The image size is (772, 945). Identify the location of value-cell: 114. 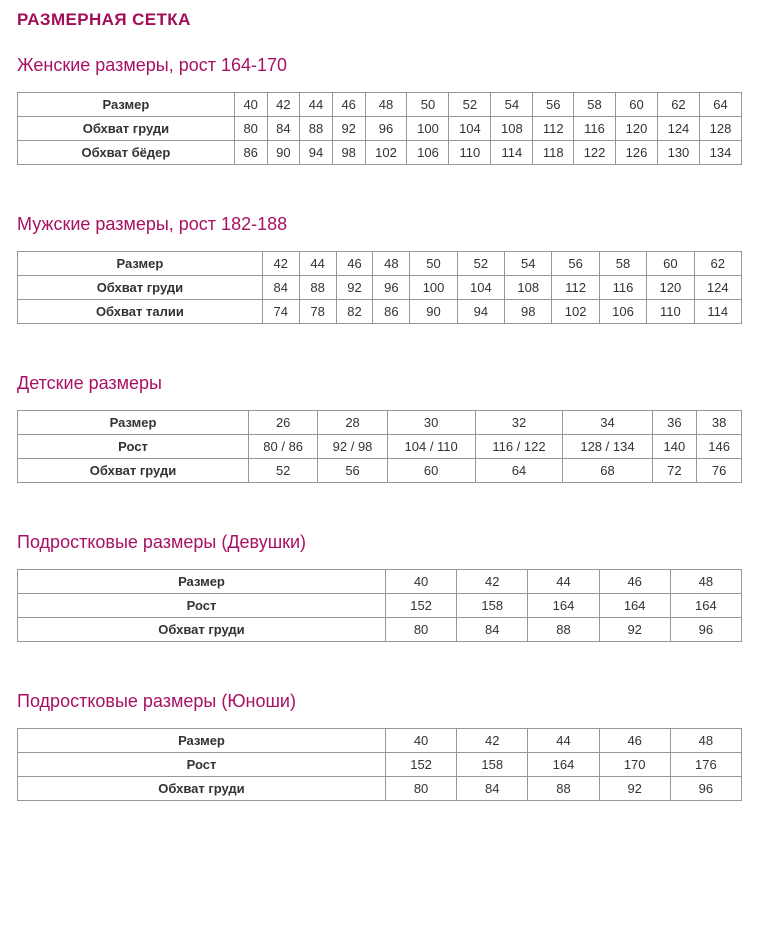
(512, 152).